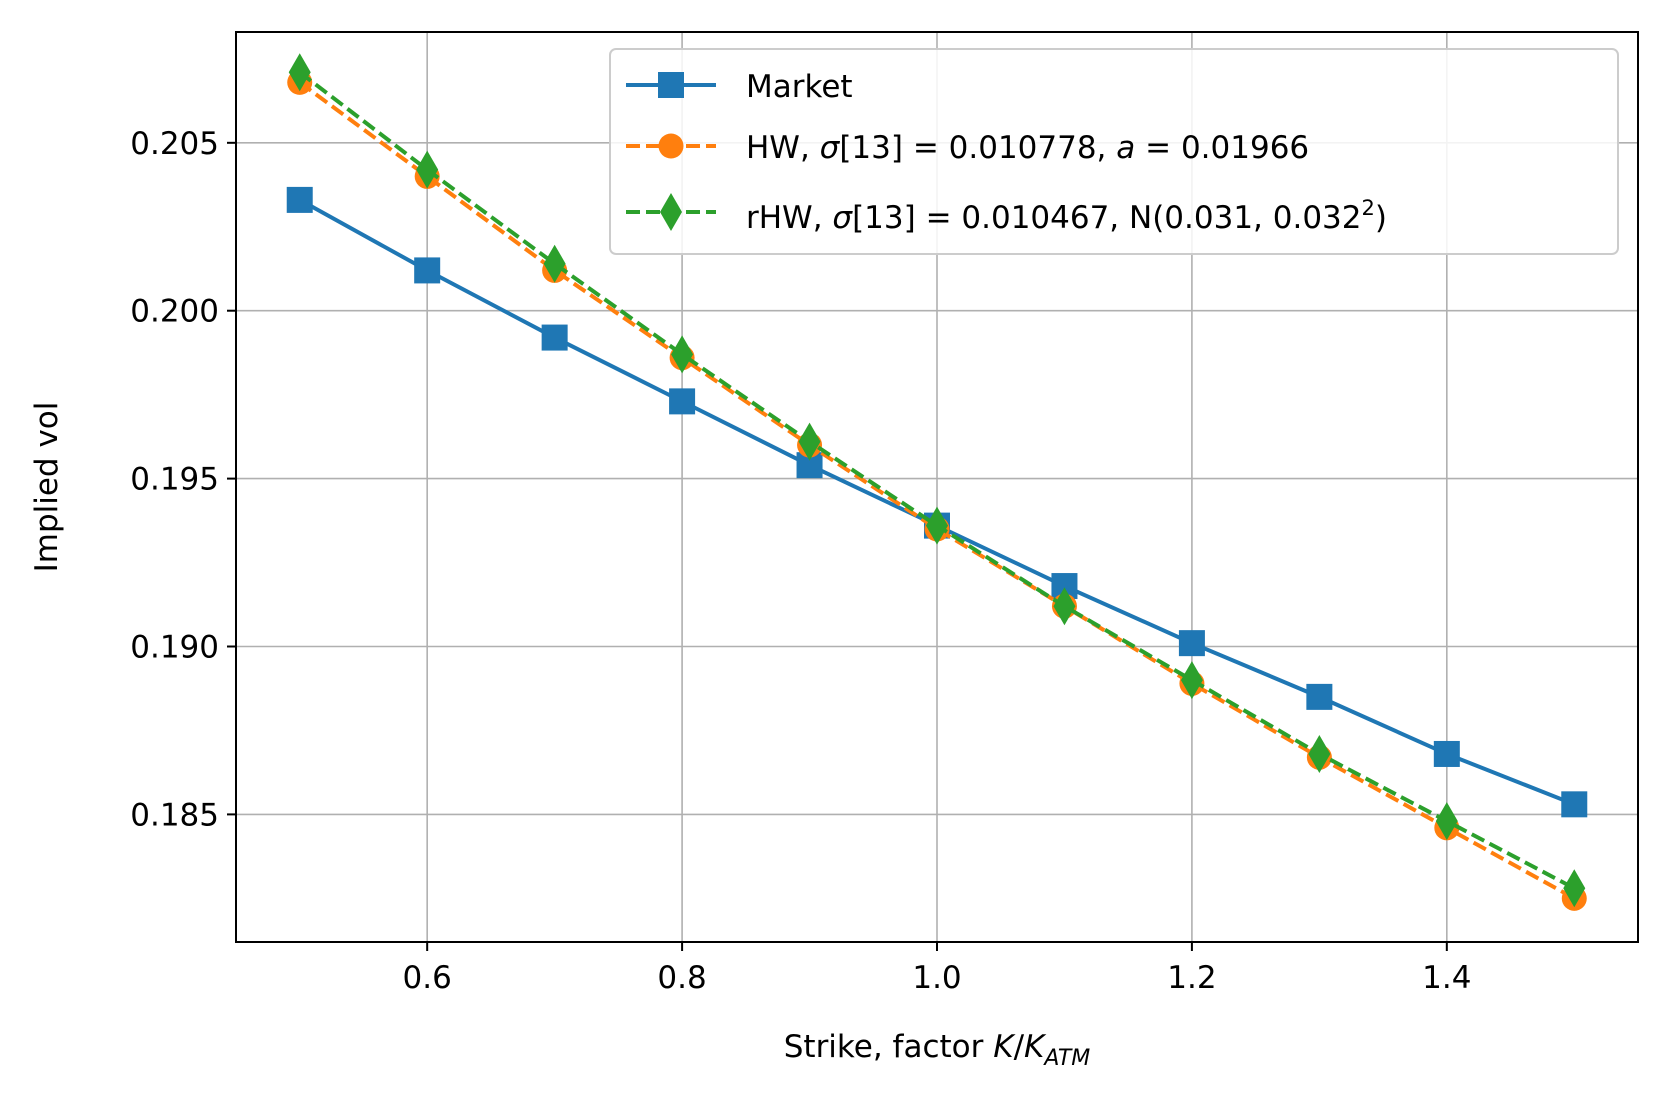  I want to click on x-axis-label-k: K, so click(1004, 1047).